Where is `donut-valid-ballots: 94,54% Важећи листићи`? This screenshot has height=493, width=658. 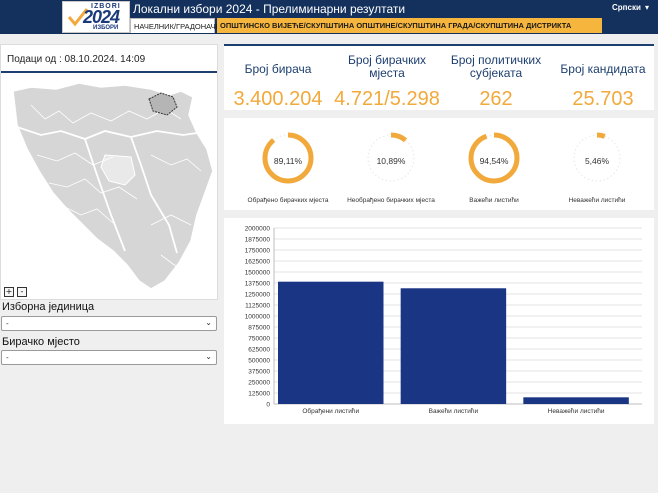 donut-valid-ballots: 94,54% Важећи листићи is located at coordinates (494, 165).